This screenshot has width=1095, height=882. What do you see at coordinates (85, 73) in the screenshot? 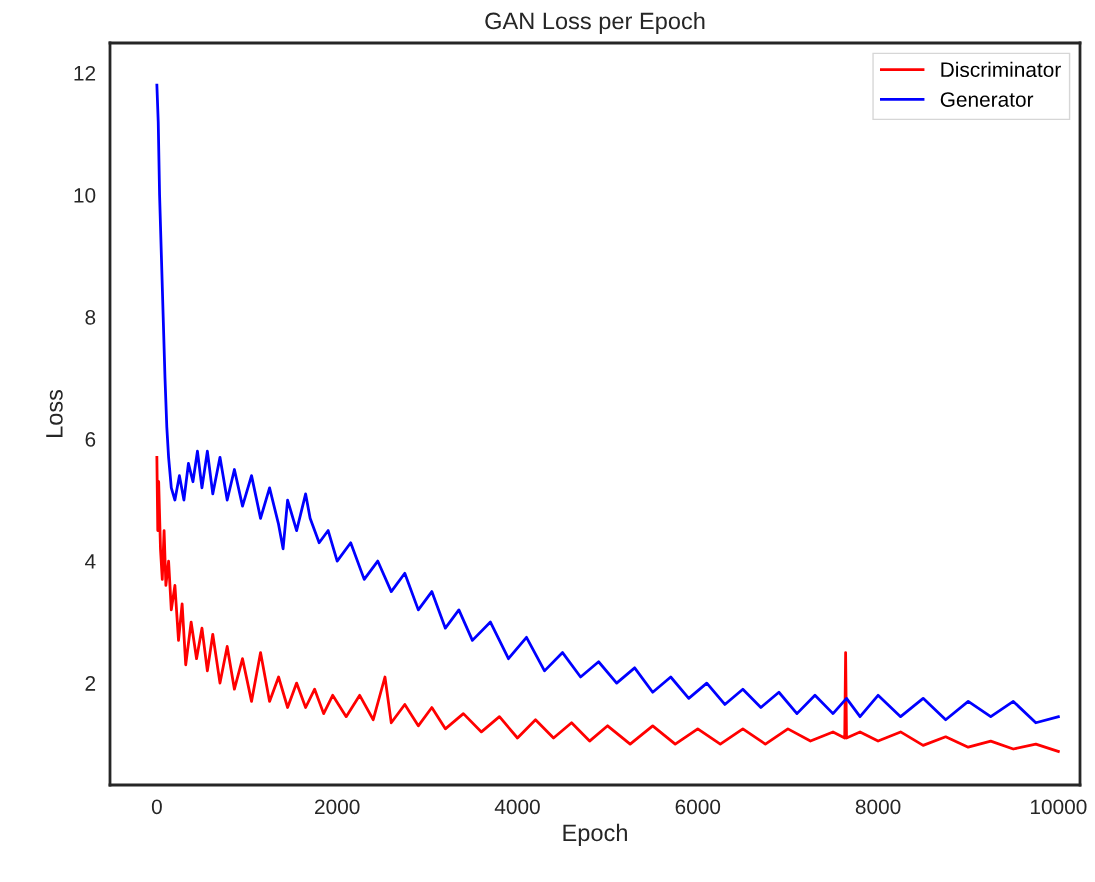
I see `y-tick-label: 12` at bounding box center [85, 73].